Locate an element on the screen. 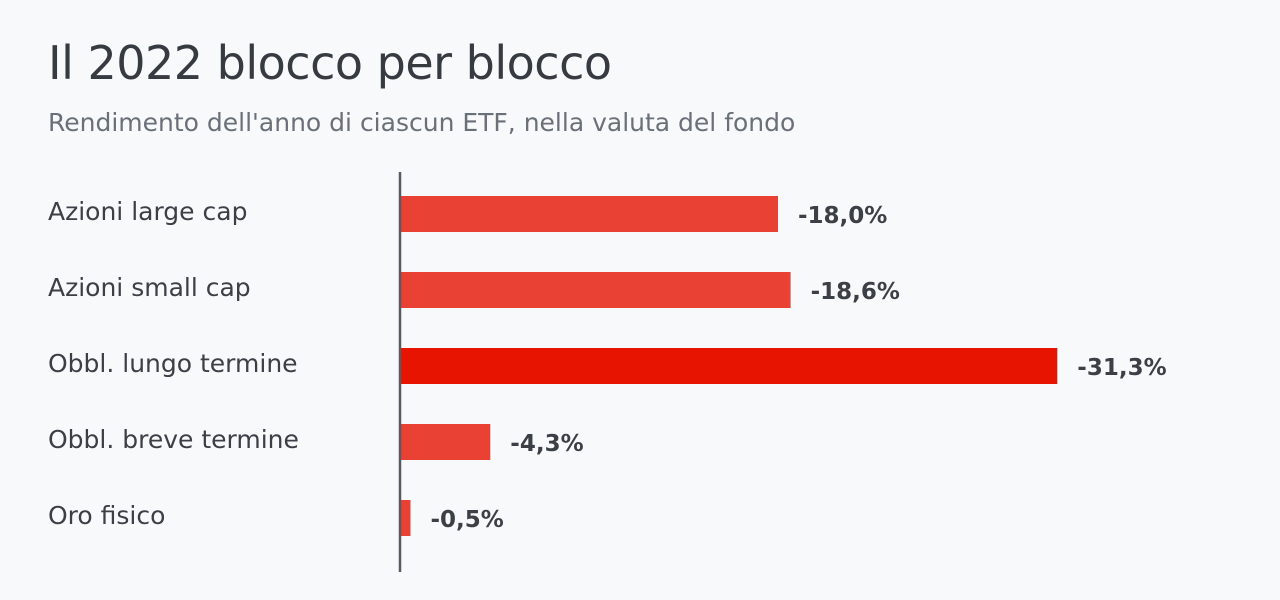  value-label: -31,3% is located at coordinates (1121, 368).